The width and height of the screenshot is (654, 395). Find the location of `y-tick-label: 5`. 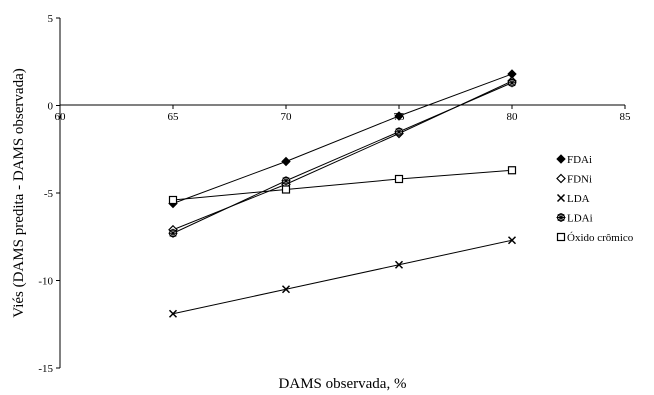

y-tick-label: 5 is located at coordinates (51, 19).